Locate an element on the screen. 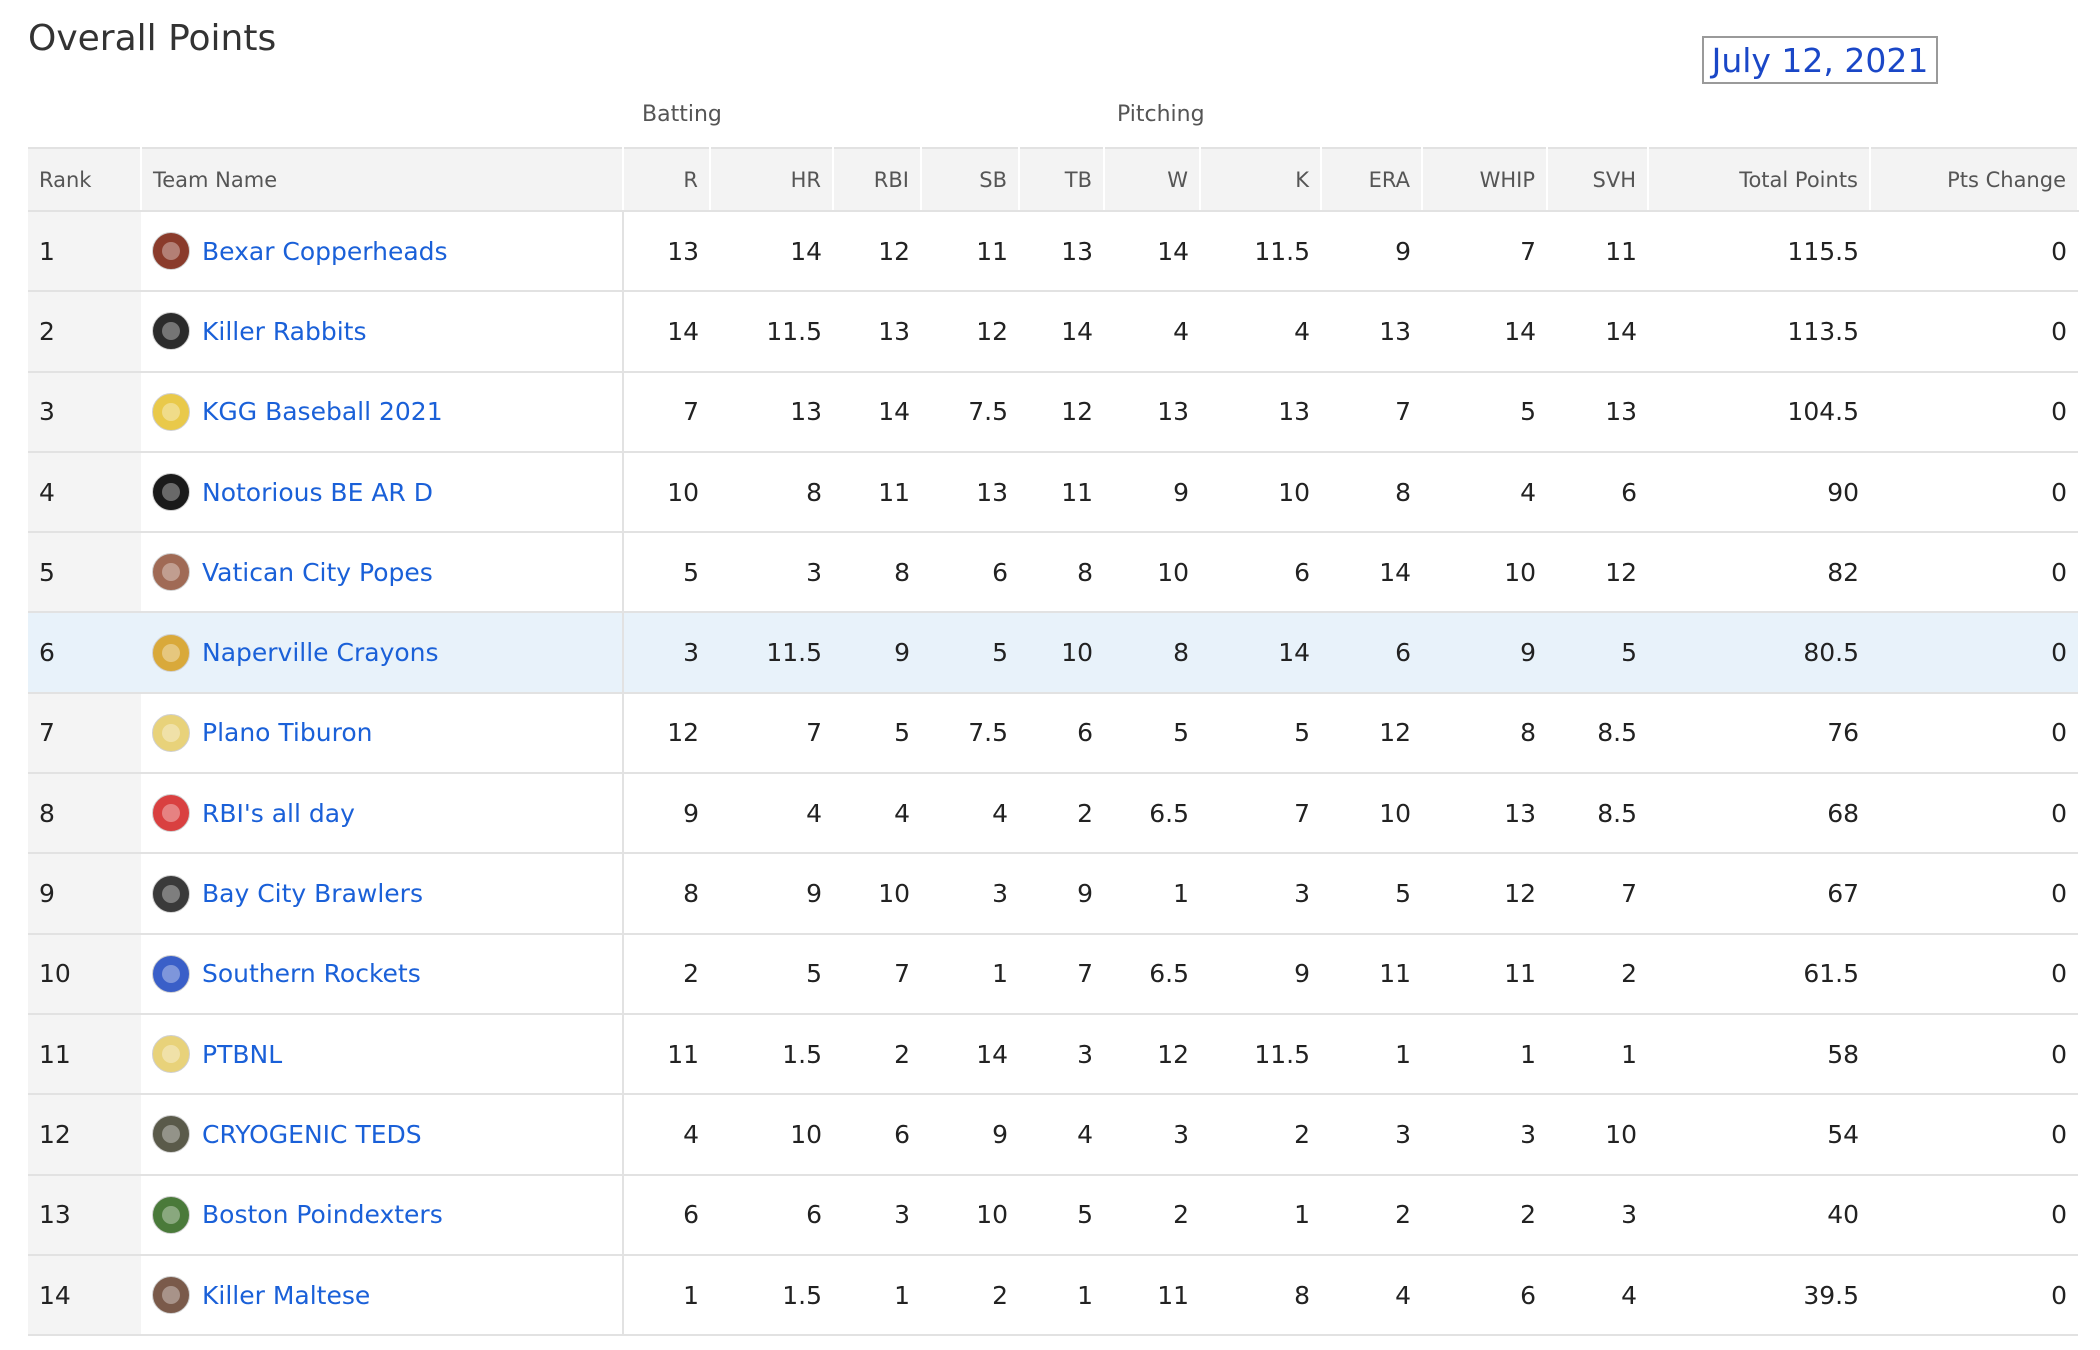  rank-cell: 2 is located at coordinates (84, 332).